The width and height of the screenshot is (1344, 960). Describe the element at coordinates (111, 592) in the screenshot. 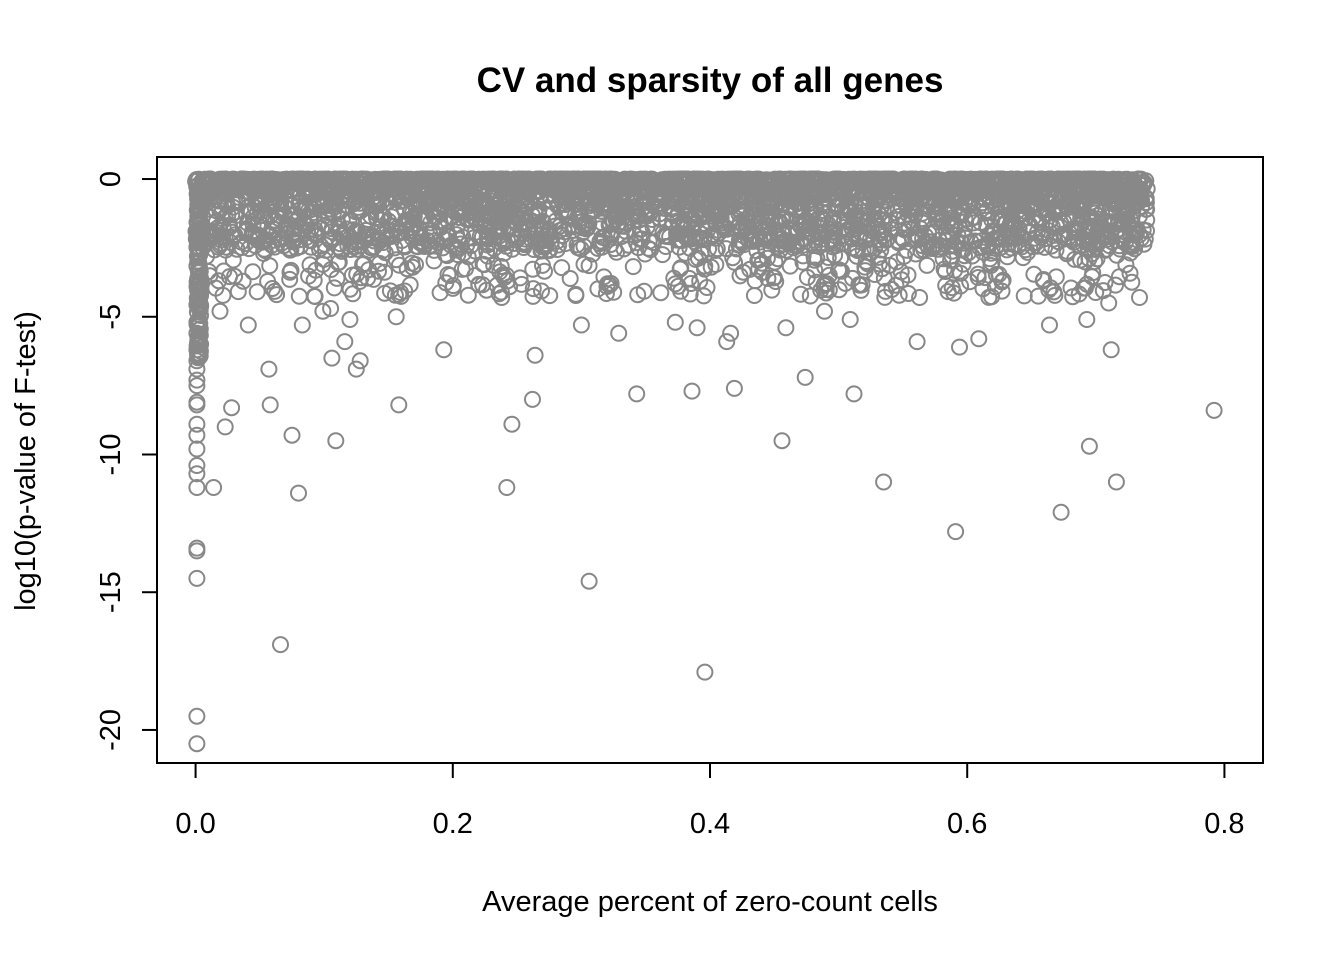

I see `y-tick-label: -15` at that location.